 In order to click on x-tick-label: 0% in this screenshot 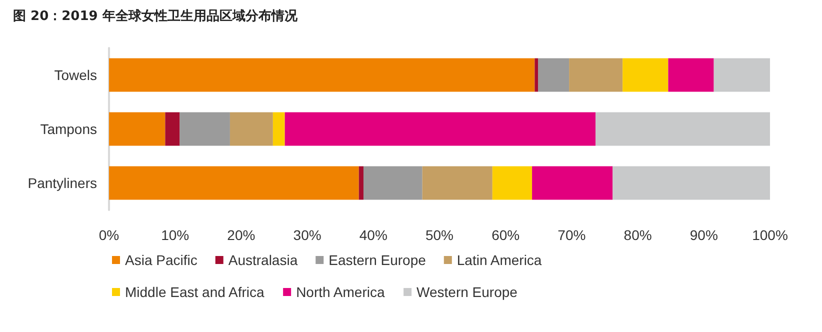, I will do `click(109, 235)`.